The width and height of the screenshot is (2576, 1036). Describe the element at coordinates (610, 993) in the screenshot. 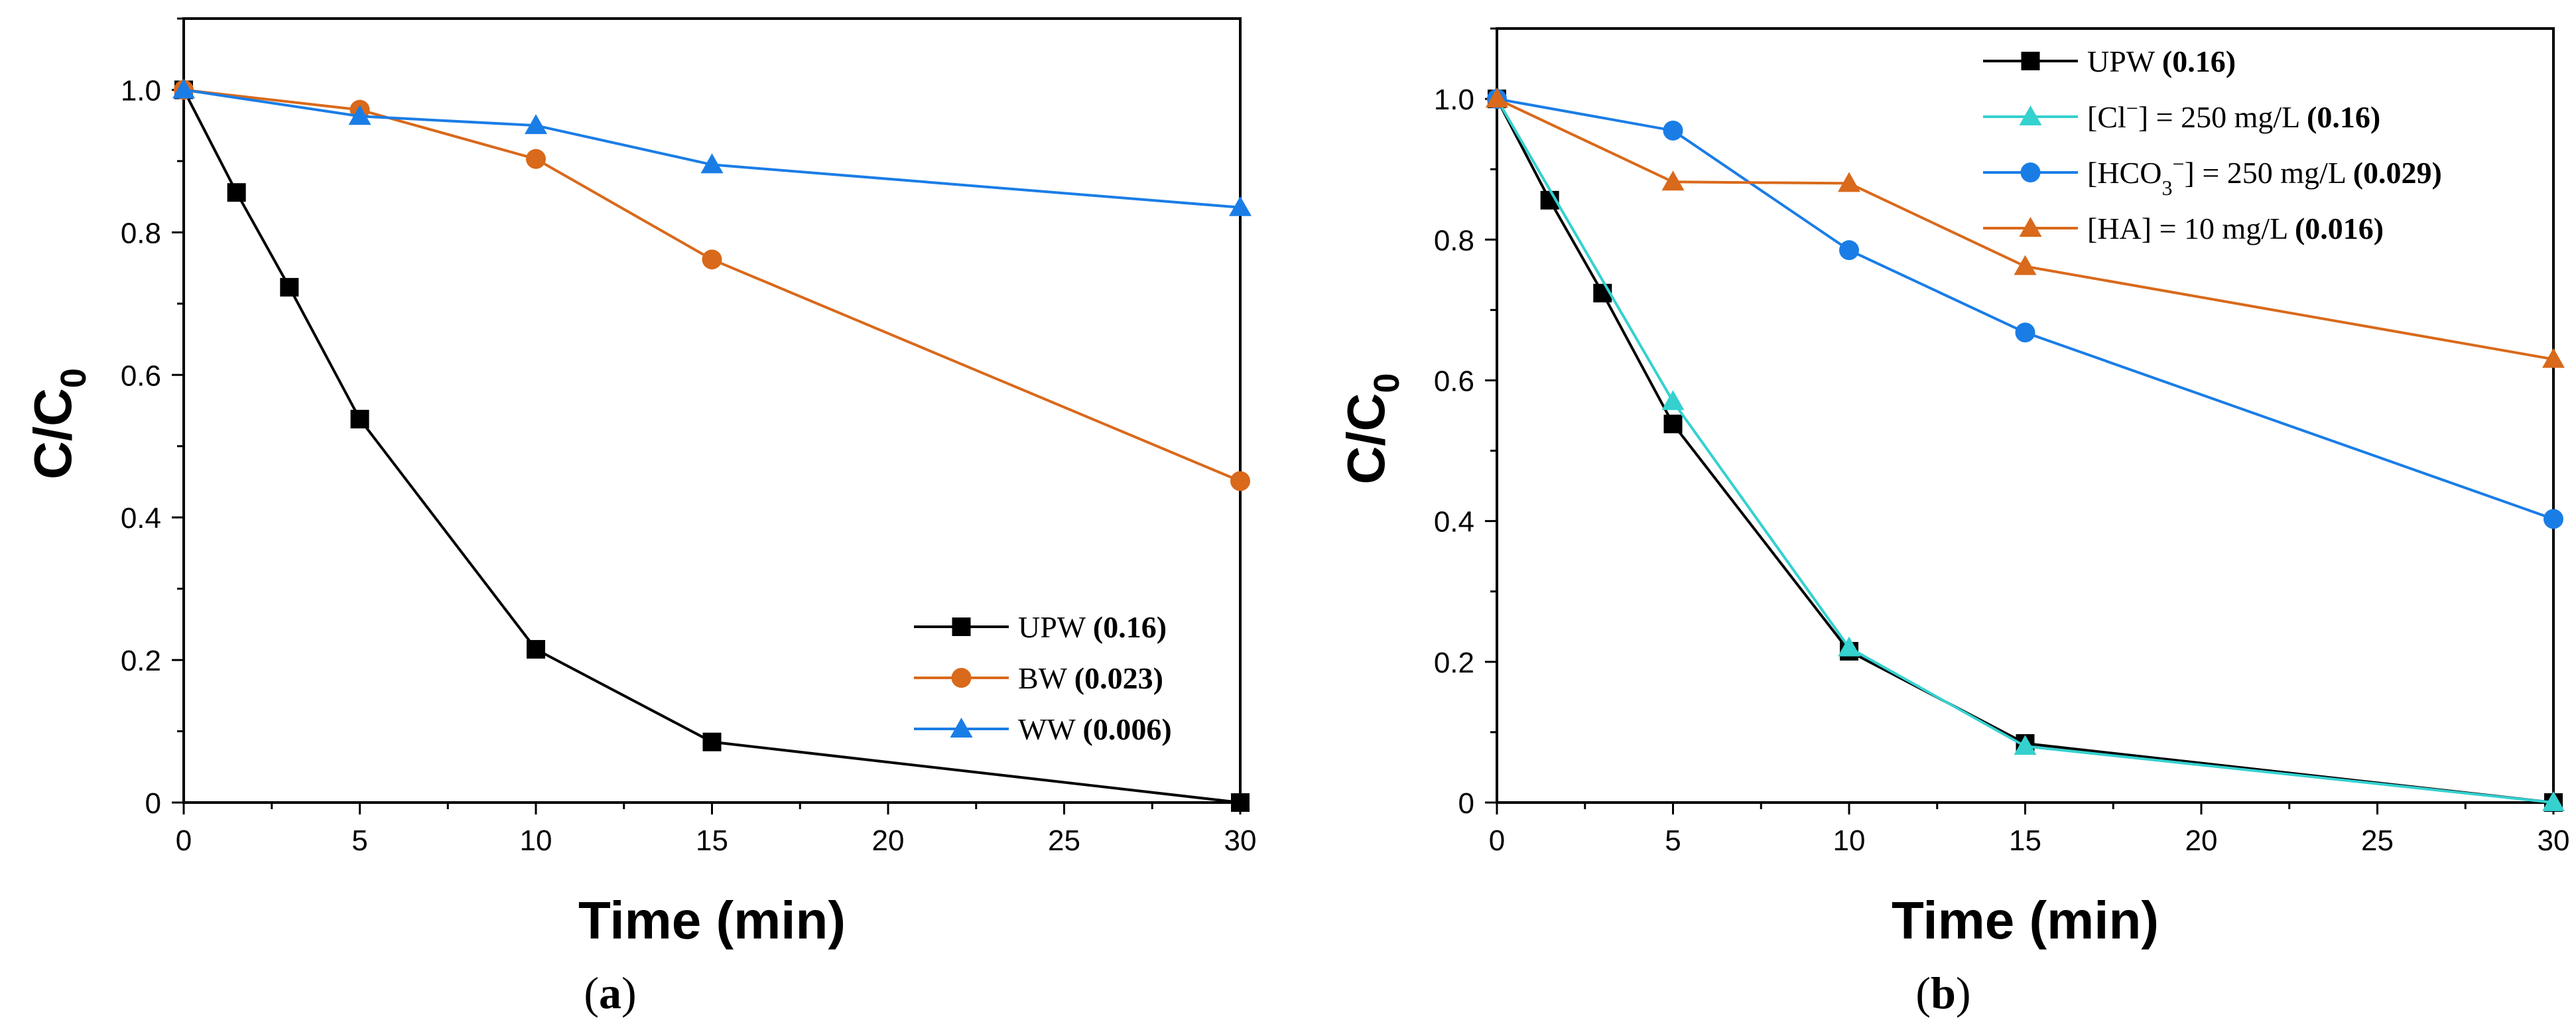

I see `panel-label: (a)` at that location.